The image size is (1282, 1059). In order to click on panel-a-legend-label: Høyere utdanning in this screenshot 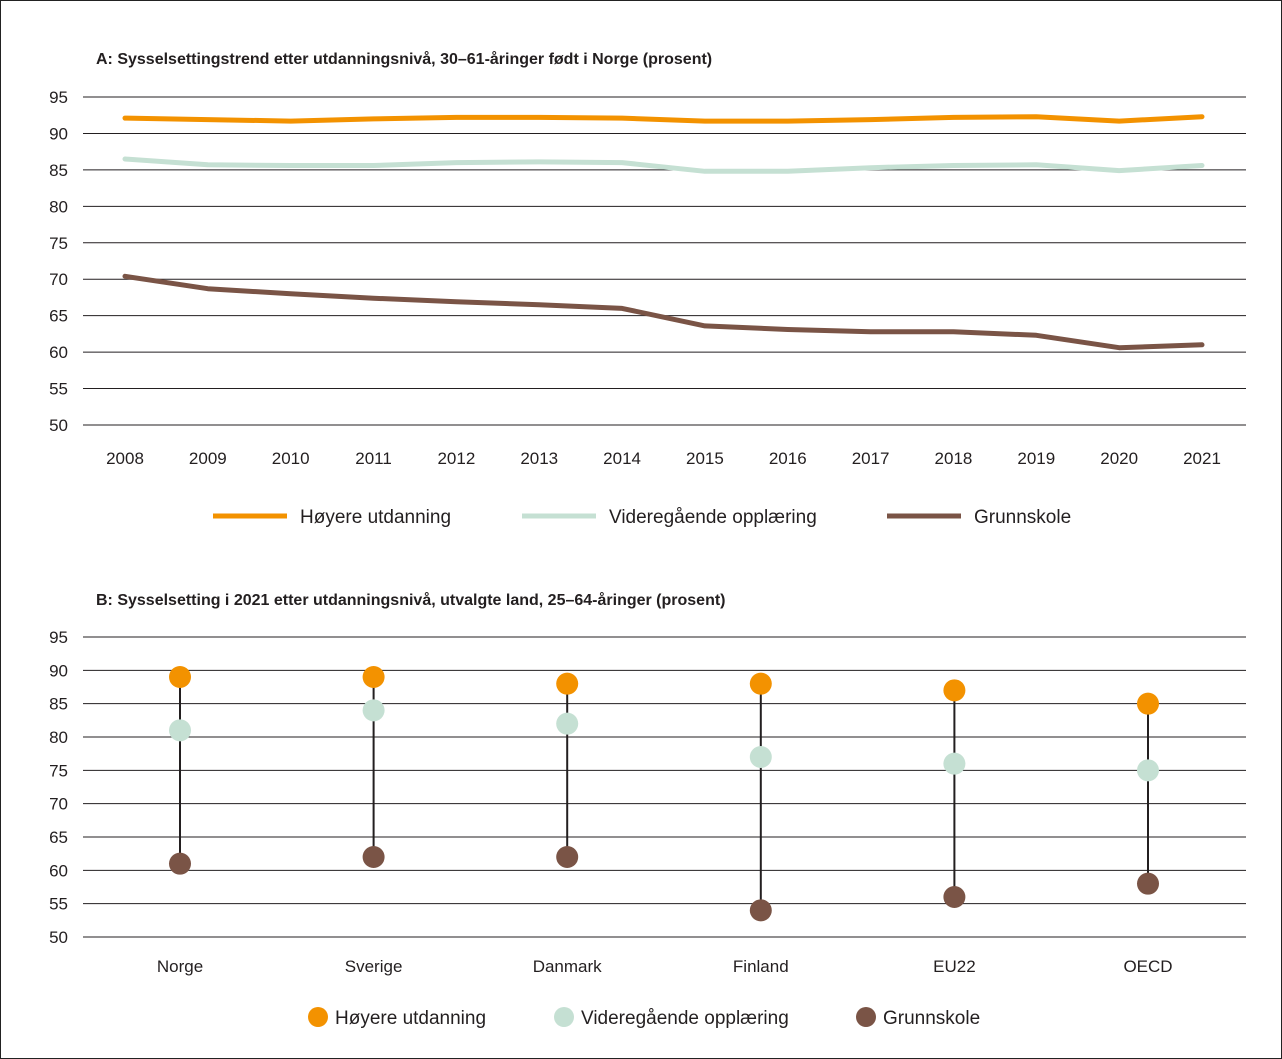, I will do `click(375, 517)`.